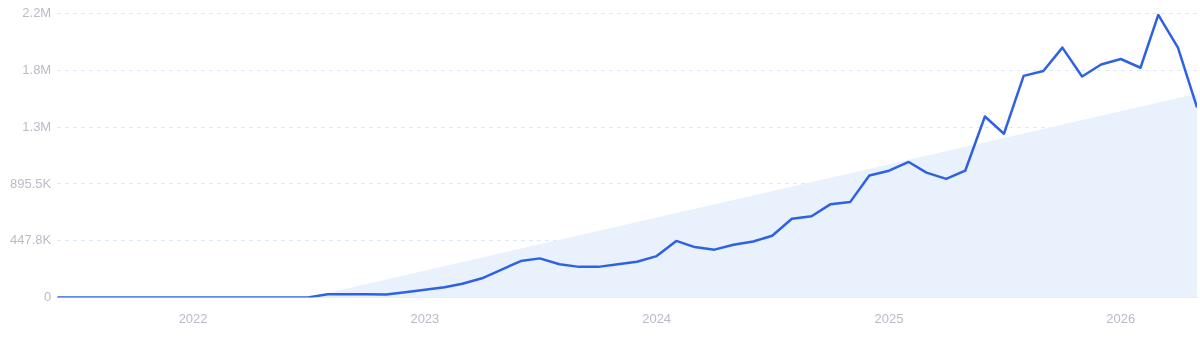  Describe the element at coordinates (37, 70) in the screenshot. I see `y-tick-label: 1.8M` at that location.